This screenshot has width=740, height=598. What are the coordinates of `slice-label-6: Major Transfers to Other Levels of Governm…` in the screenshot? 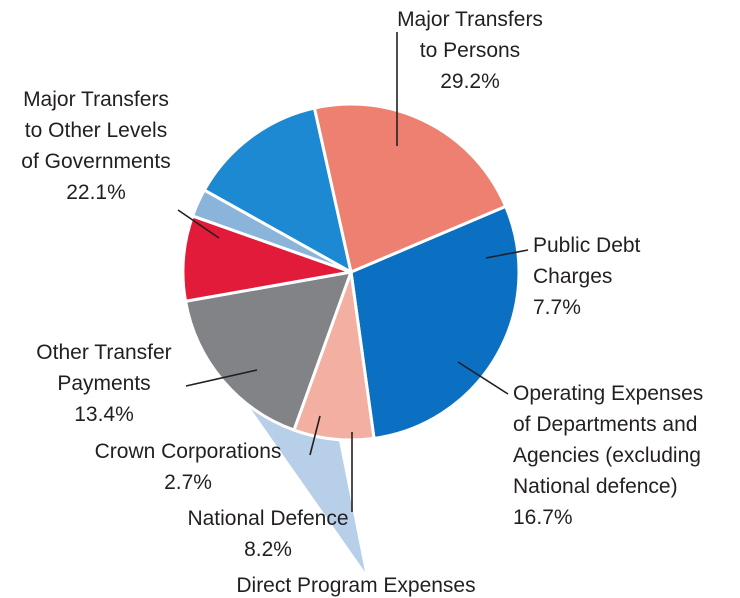 It's located at (95, 146).